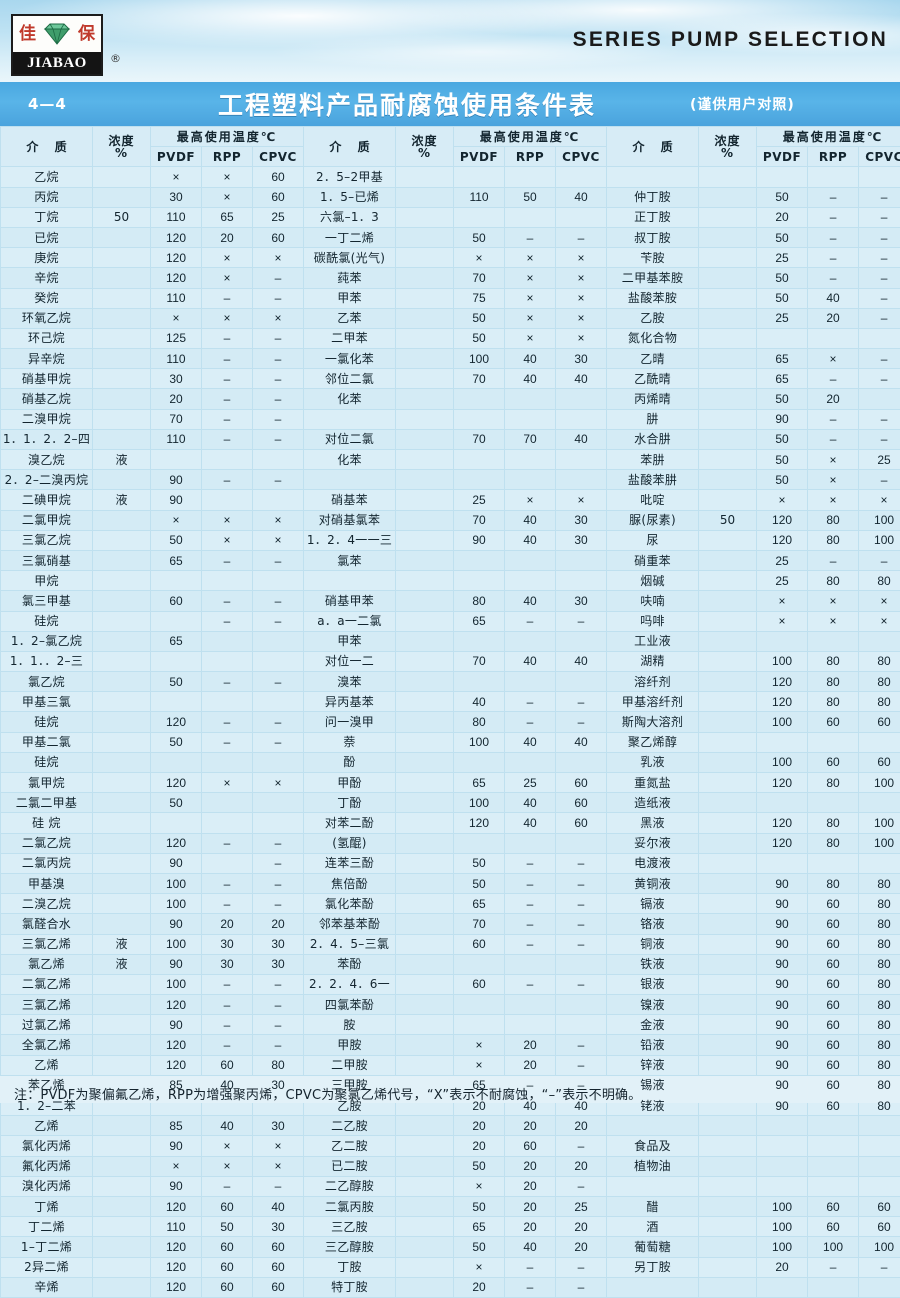 The height and width of the screenshot is (1298, 900). I want to click on cell-concentration: 50, so click(122, 217).